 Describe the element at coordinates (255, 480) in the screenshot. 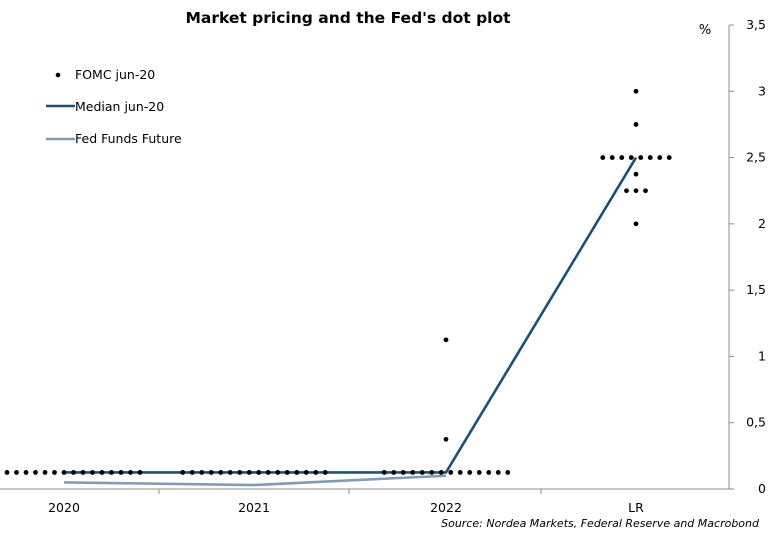

I see `fed-funds-future-line` at that location.